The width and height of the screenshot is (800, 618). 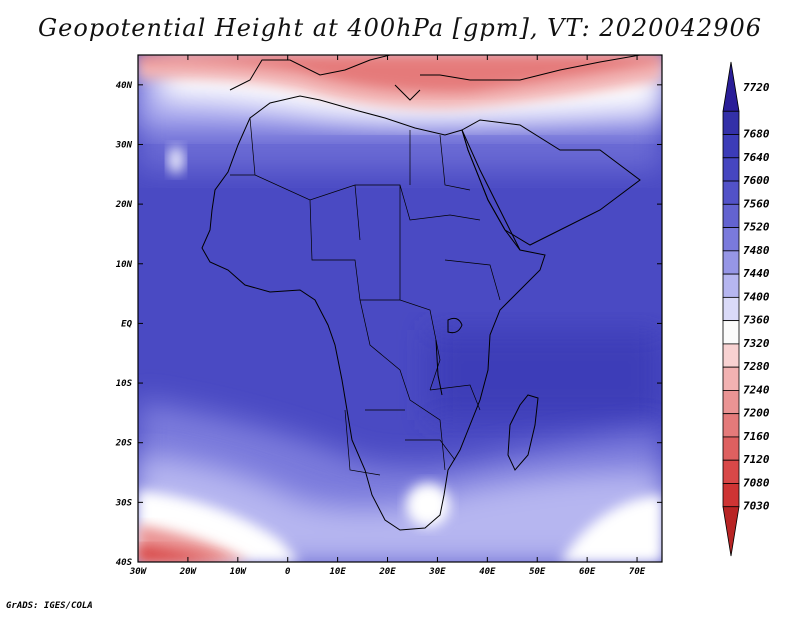 I want to click on colorbar-label: 7280, so click(x=756, y=366).